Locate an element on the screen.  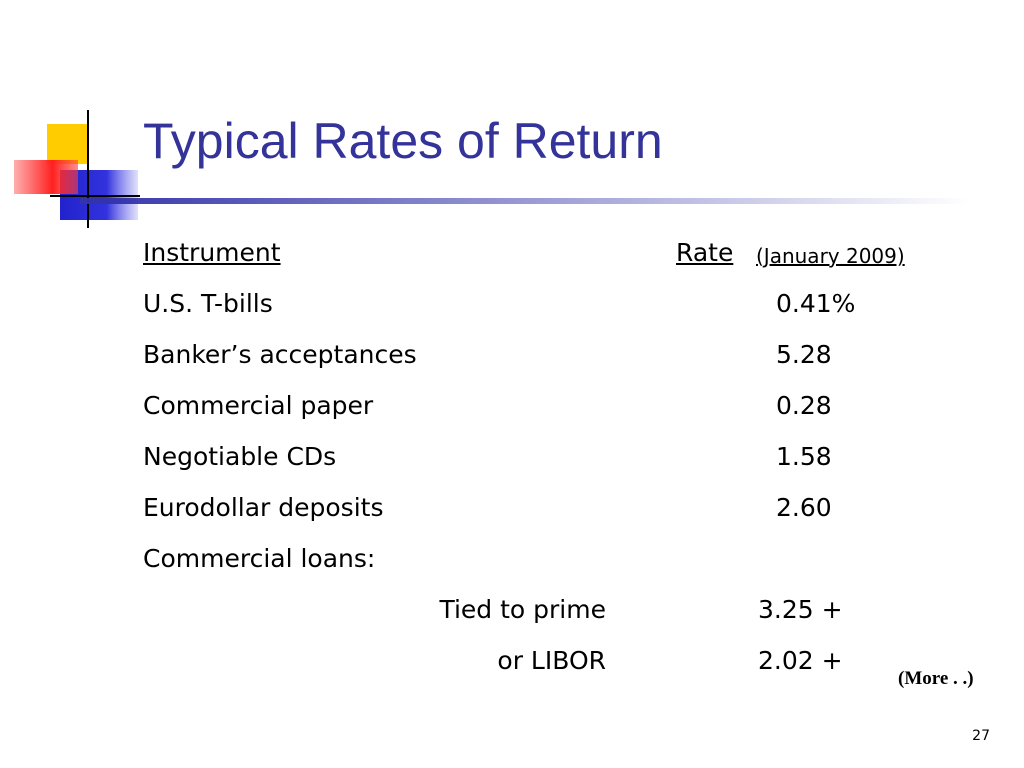
row-label: Commercial loans: is located at coordinates (259, 558).